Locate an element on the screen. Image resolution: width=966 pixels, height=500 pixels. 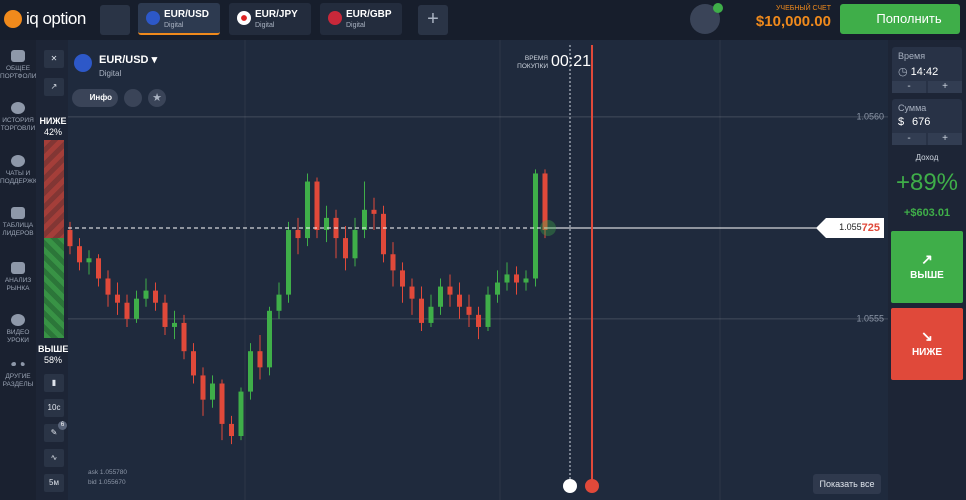
ask-price: ask 1.055780 is located at coordinates (108, 472).